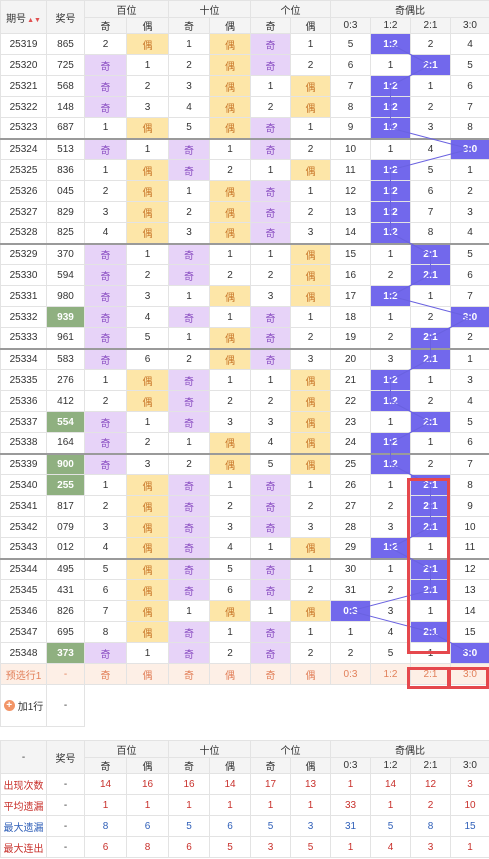  I want to click on odd-cell: 6, so click(105, 590).